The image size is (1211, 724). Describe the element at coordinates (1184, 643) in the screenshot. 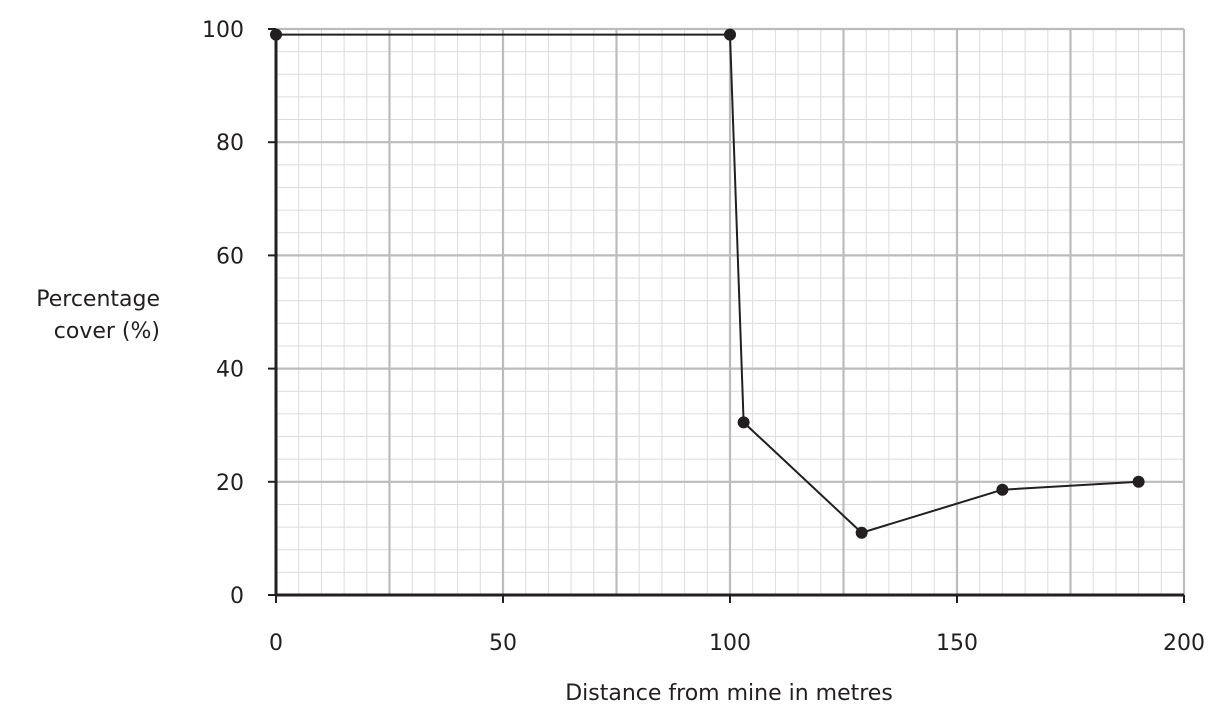

I see `x-tick-label: 200` at that location.